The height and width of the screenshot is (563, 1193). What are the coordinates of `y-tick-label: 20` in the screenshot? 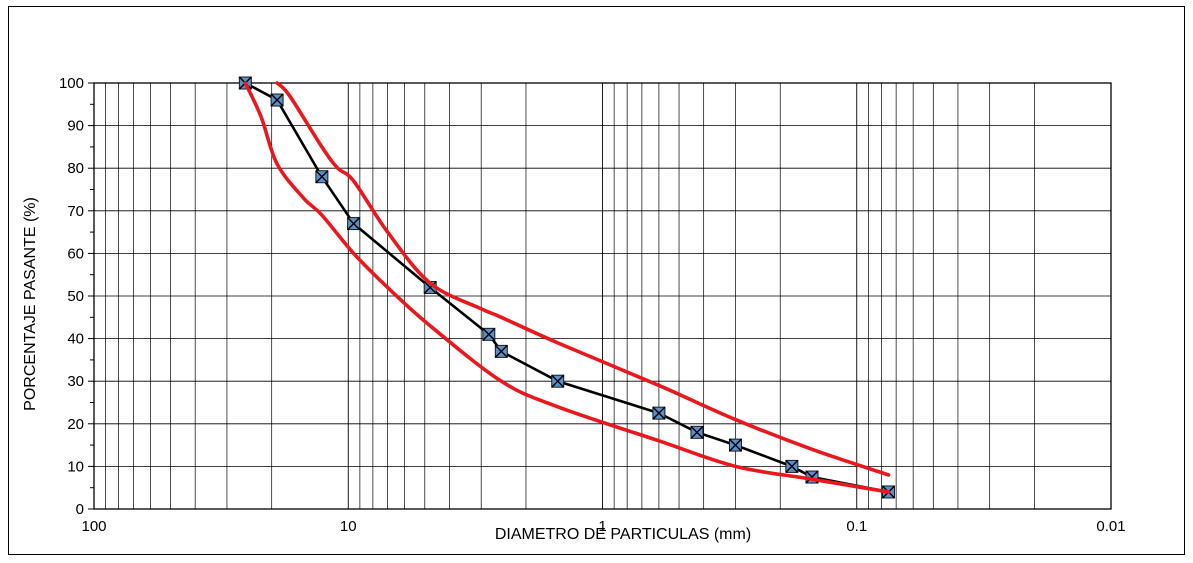 It's located at (75, 424).